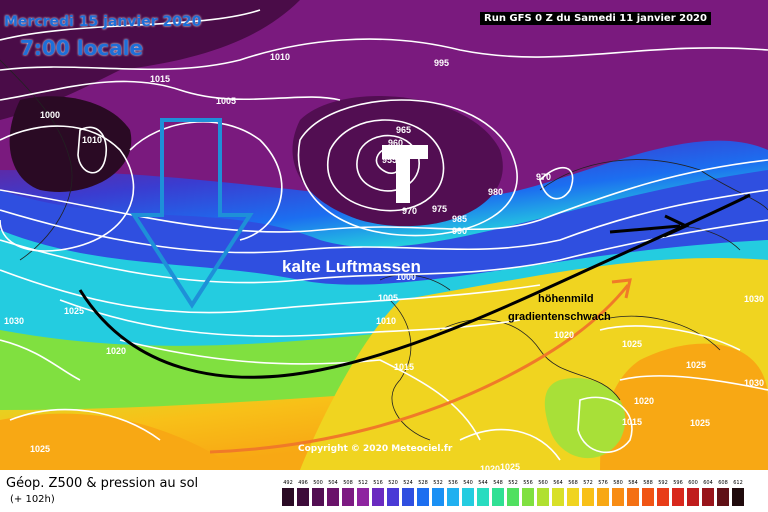 The width and height of the screenshot is (768, 512). Describe the element at coordinates (192, 213) in the screenshot. I see `cold-air-arrow` at that location.